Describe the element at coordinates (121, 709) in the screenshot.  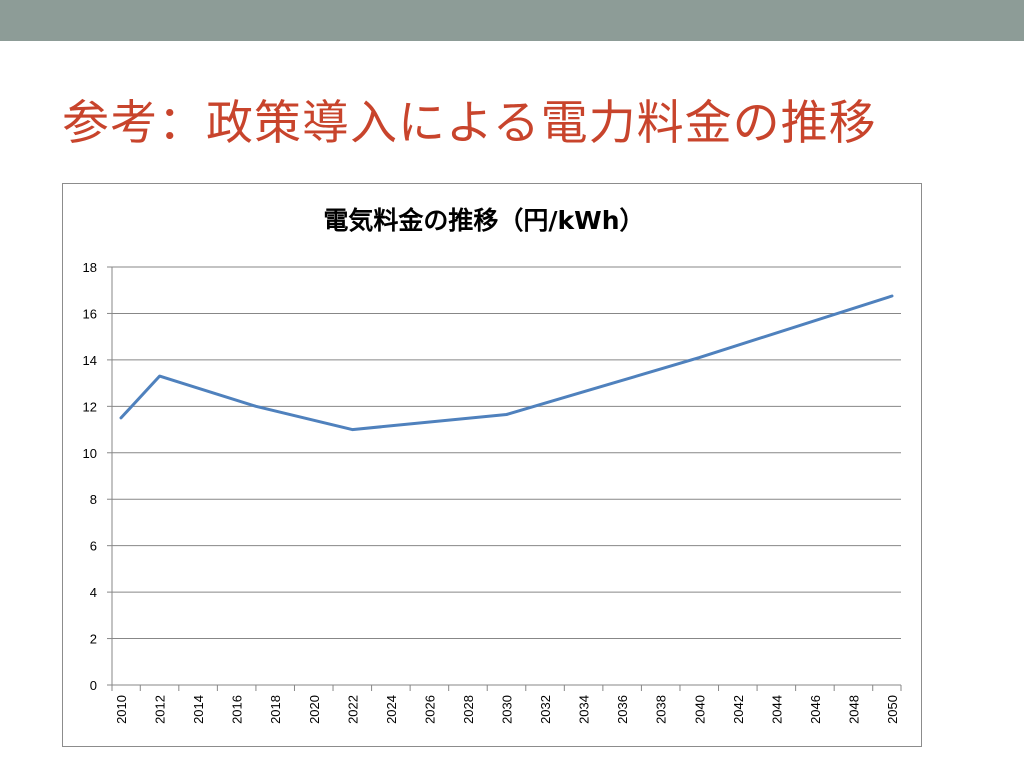
I see `x-tick-label: 2010` at that location.